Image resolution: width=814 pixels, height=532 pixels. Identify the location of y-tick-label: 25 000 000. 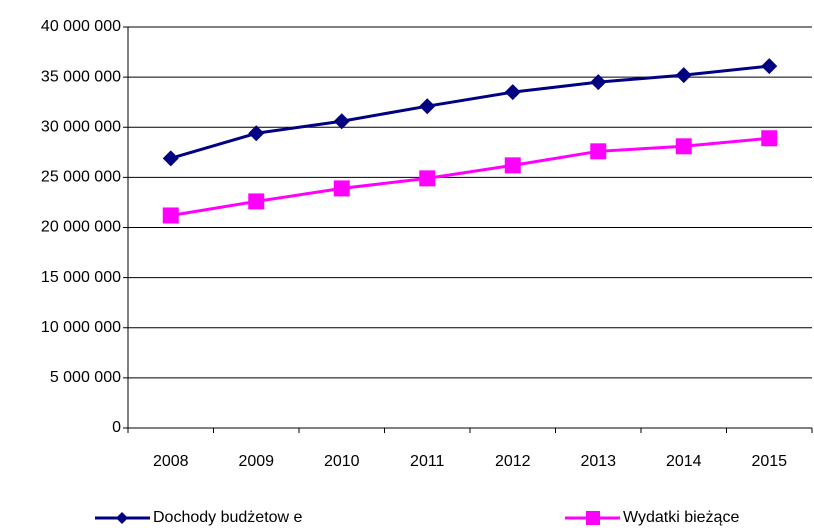
(81, 177).